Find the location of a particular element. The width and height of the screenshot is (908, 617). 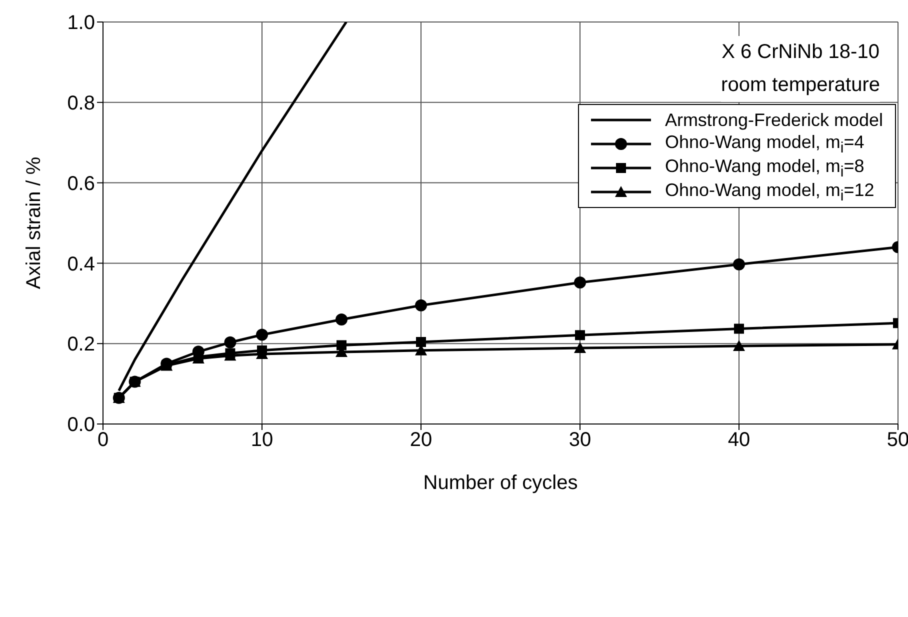

y-axis-title: Axial strain / % is located at coordinates (34, 223).